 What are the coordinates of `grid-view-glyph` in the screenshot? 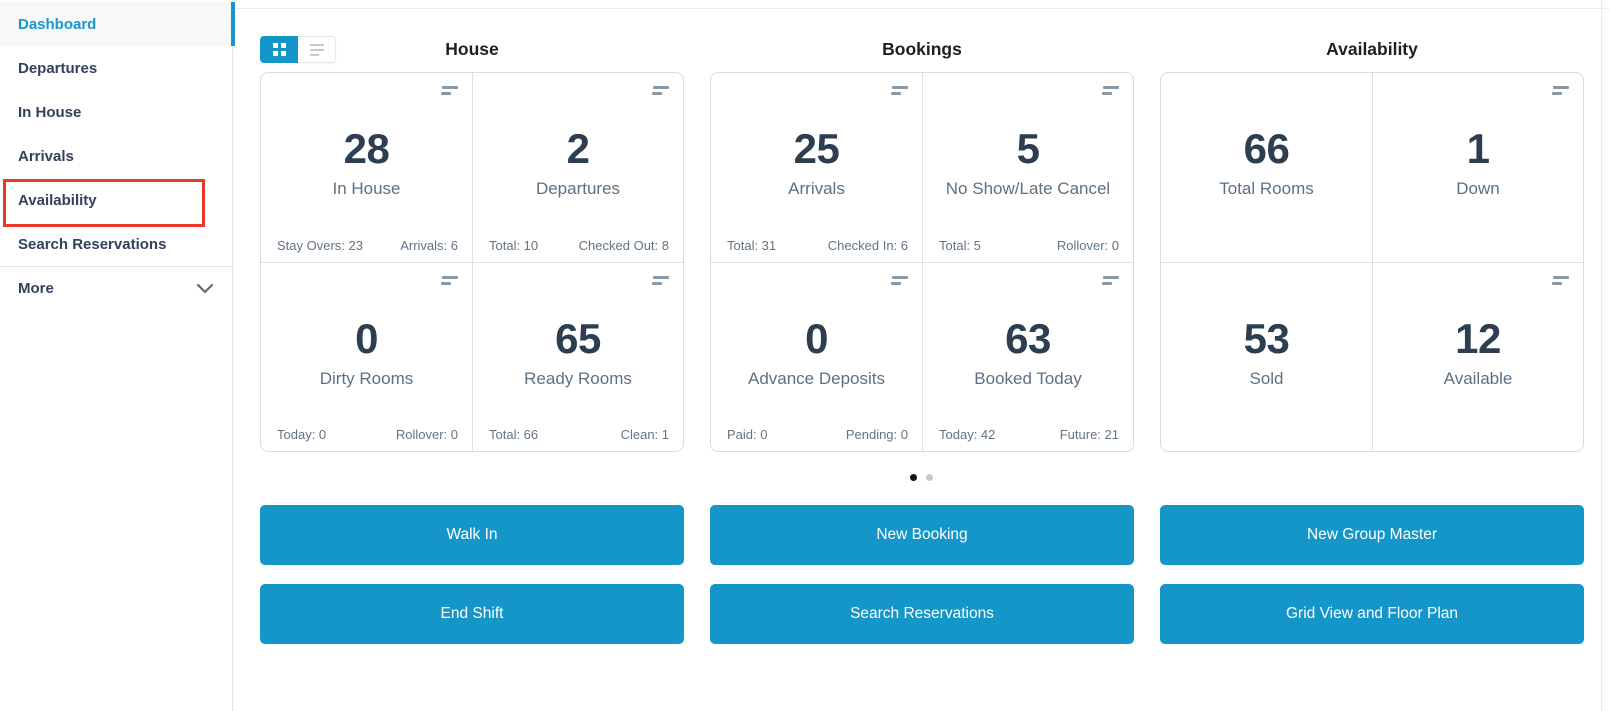 It's located at (279, 49).